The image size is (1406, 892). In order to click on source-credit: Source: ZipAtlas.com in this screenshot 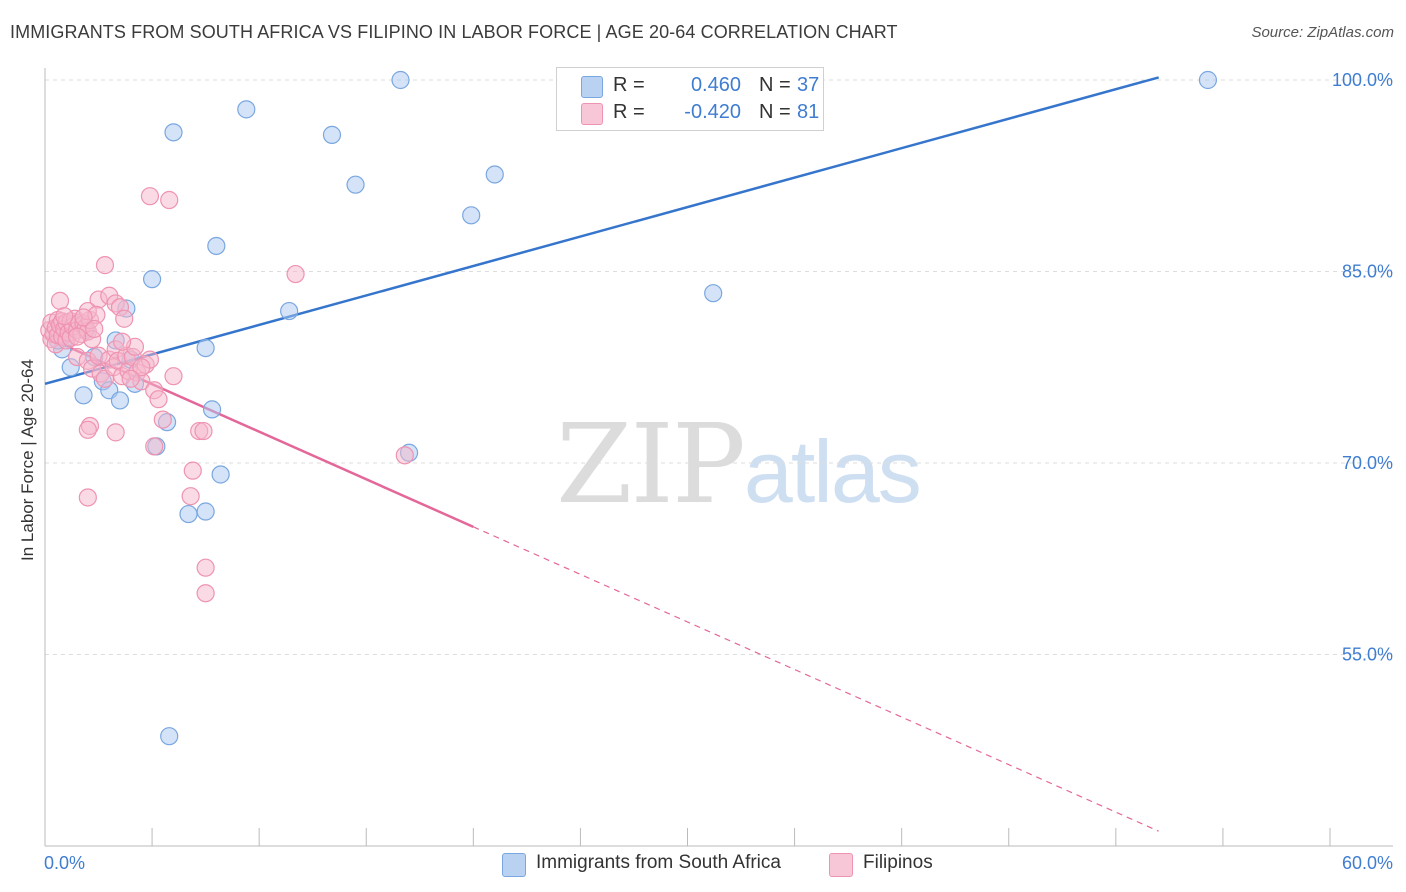, I will do `click(1322, 32)`.